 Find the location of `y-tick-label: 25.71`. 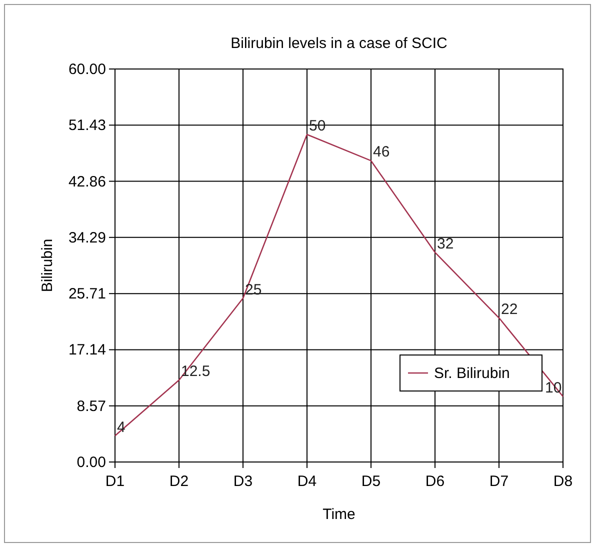

y-tick-label: 25.71 is located at coordinates (87, 294).